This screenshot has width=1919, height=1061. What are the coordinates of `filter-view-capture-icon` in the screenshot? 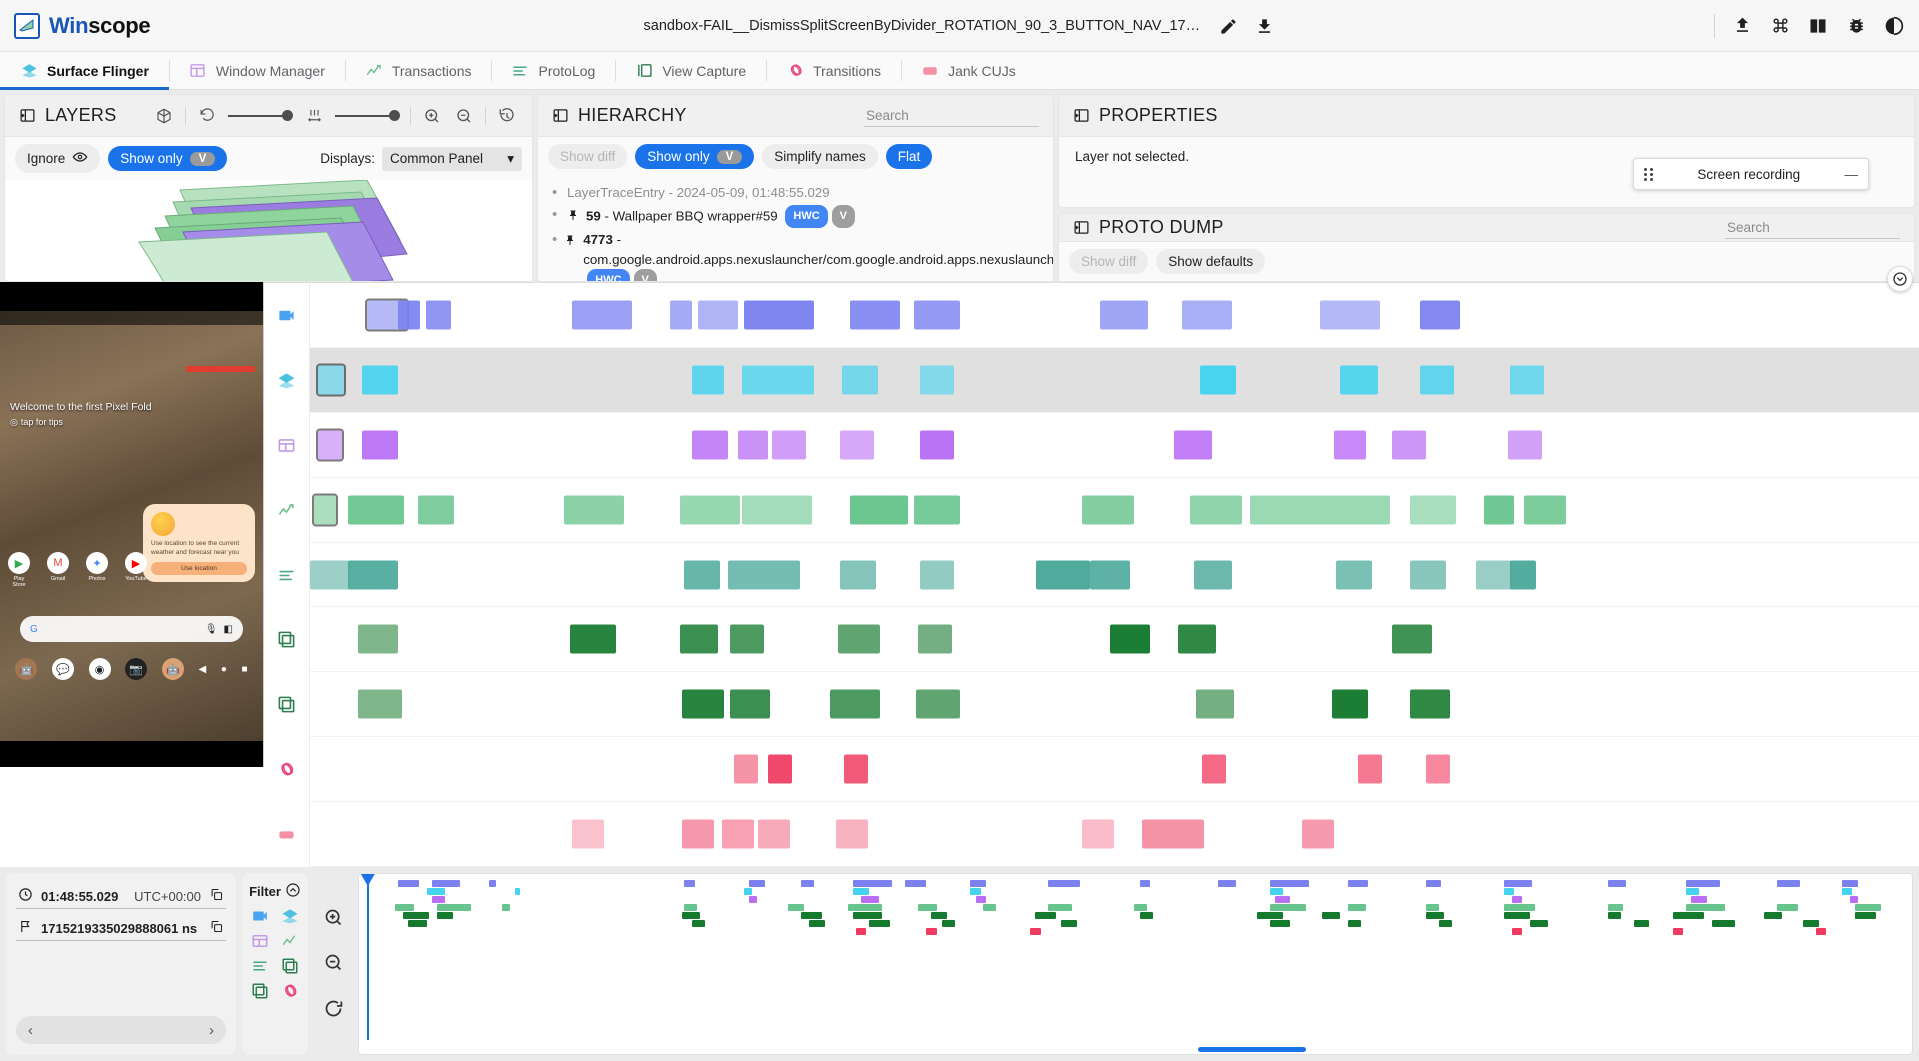 It's located at (290, 966).